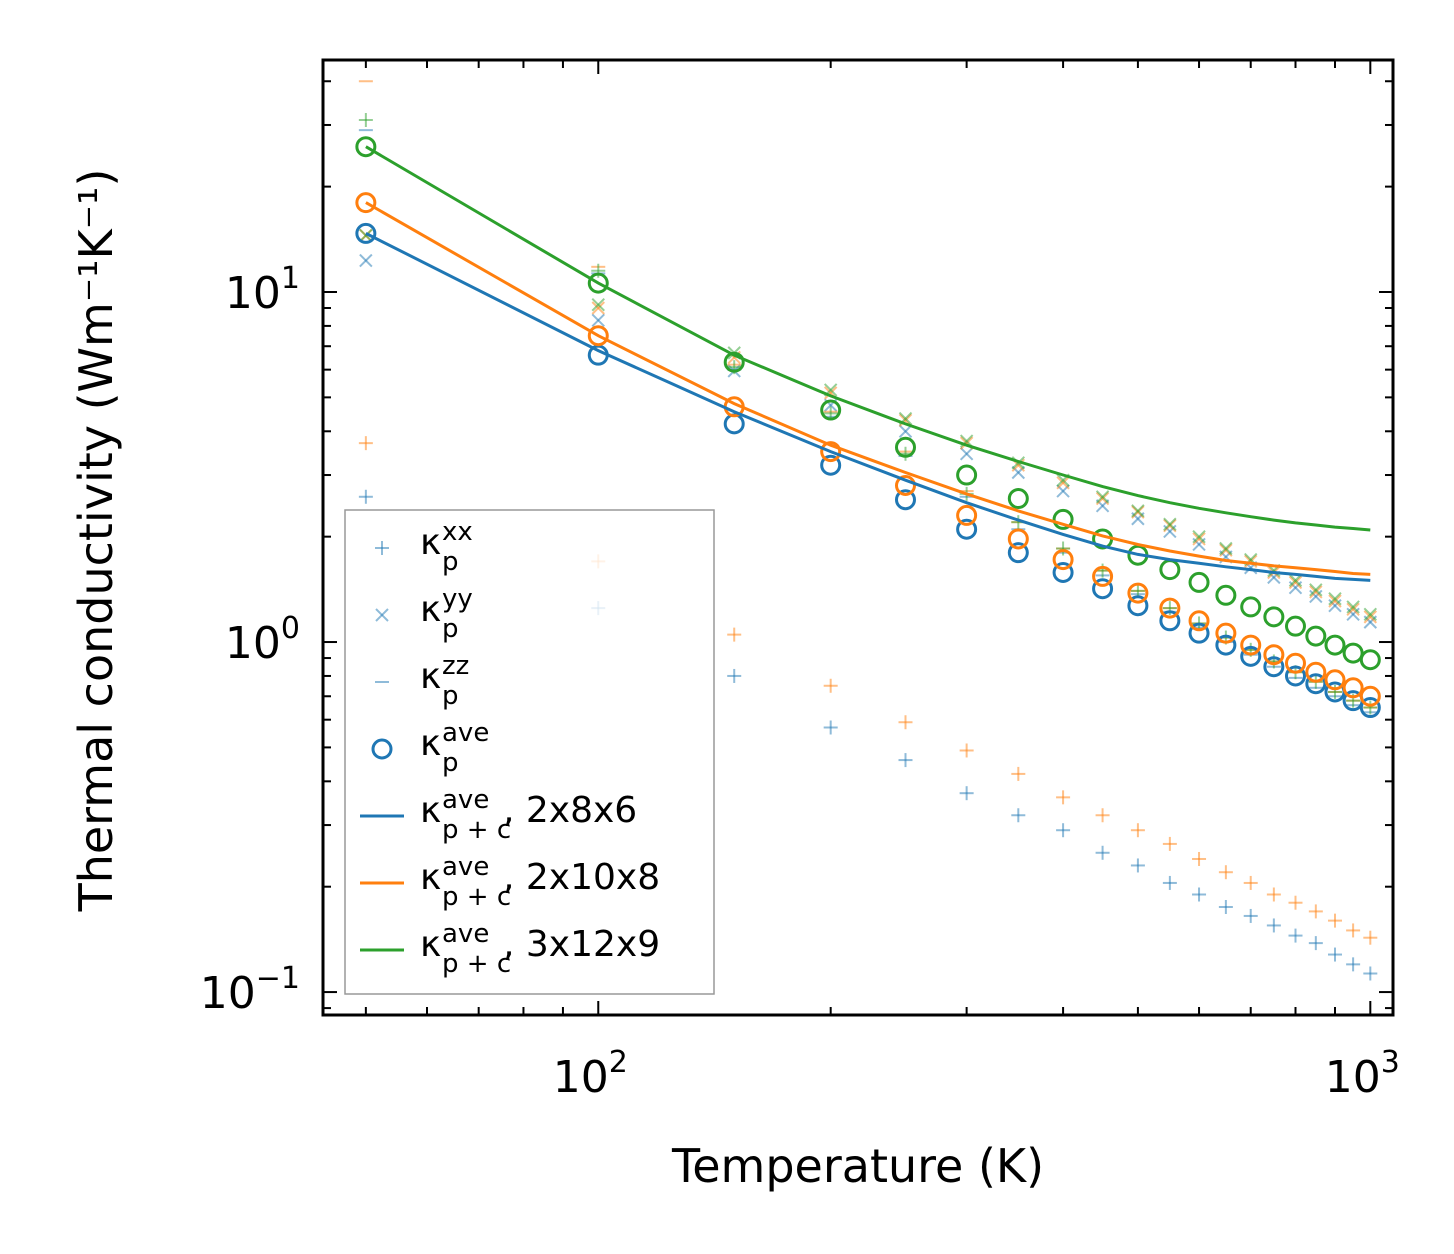  What do you see at coordinates (457, 532) in the screenshot?
I see `legend-entry-0-sup: xx` at bounding box center [457, 532].